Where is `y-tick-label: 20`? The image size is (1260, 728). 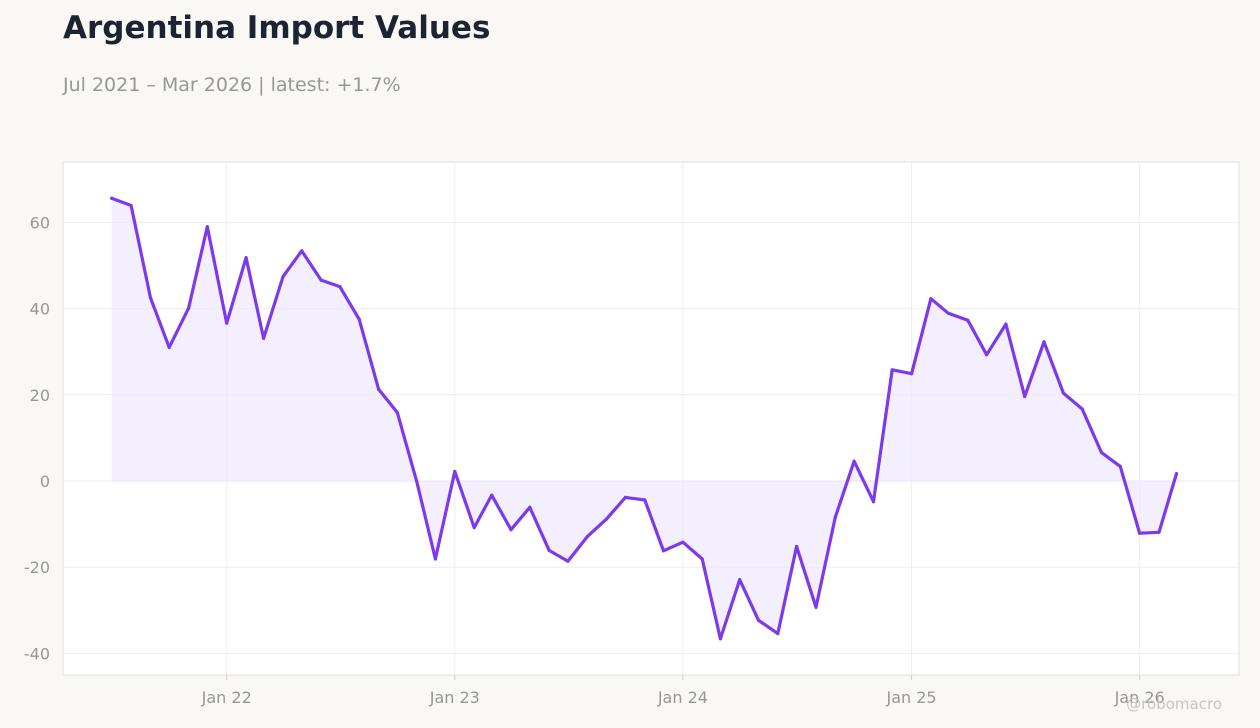
y-tick-label: 20 is located at coordinates (40, 395).